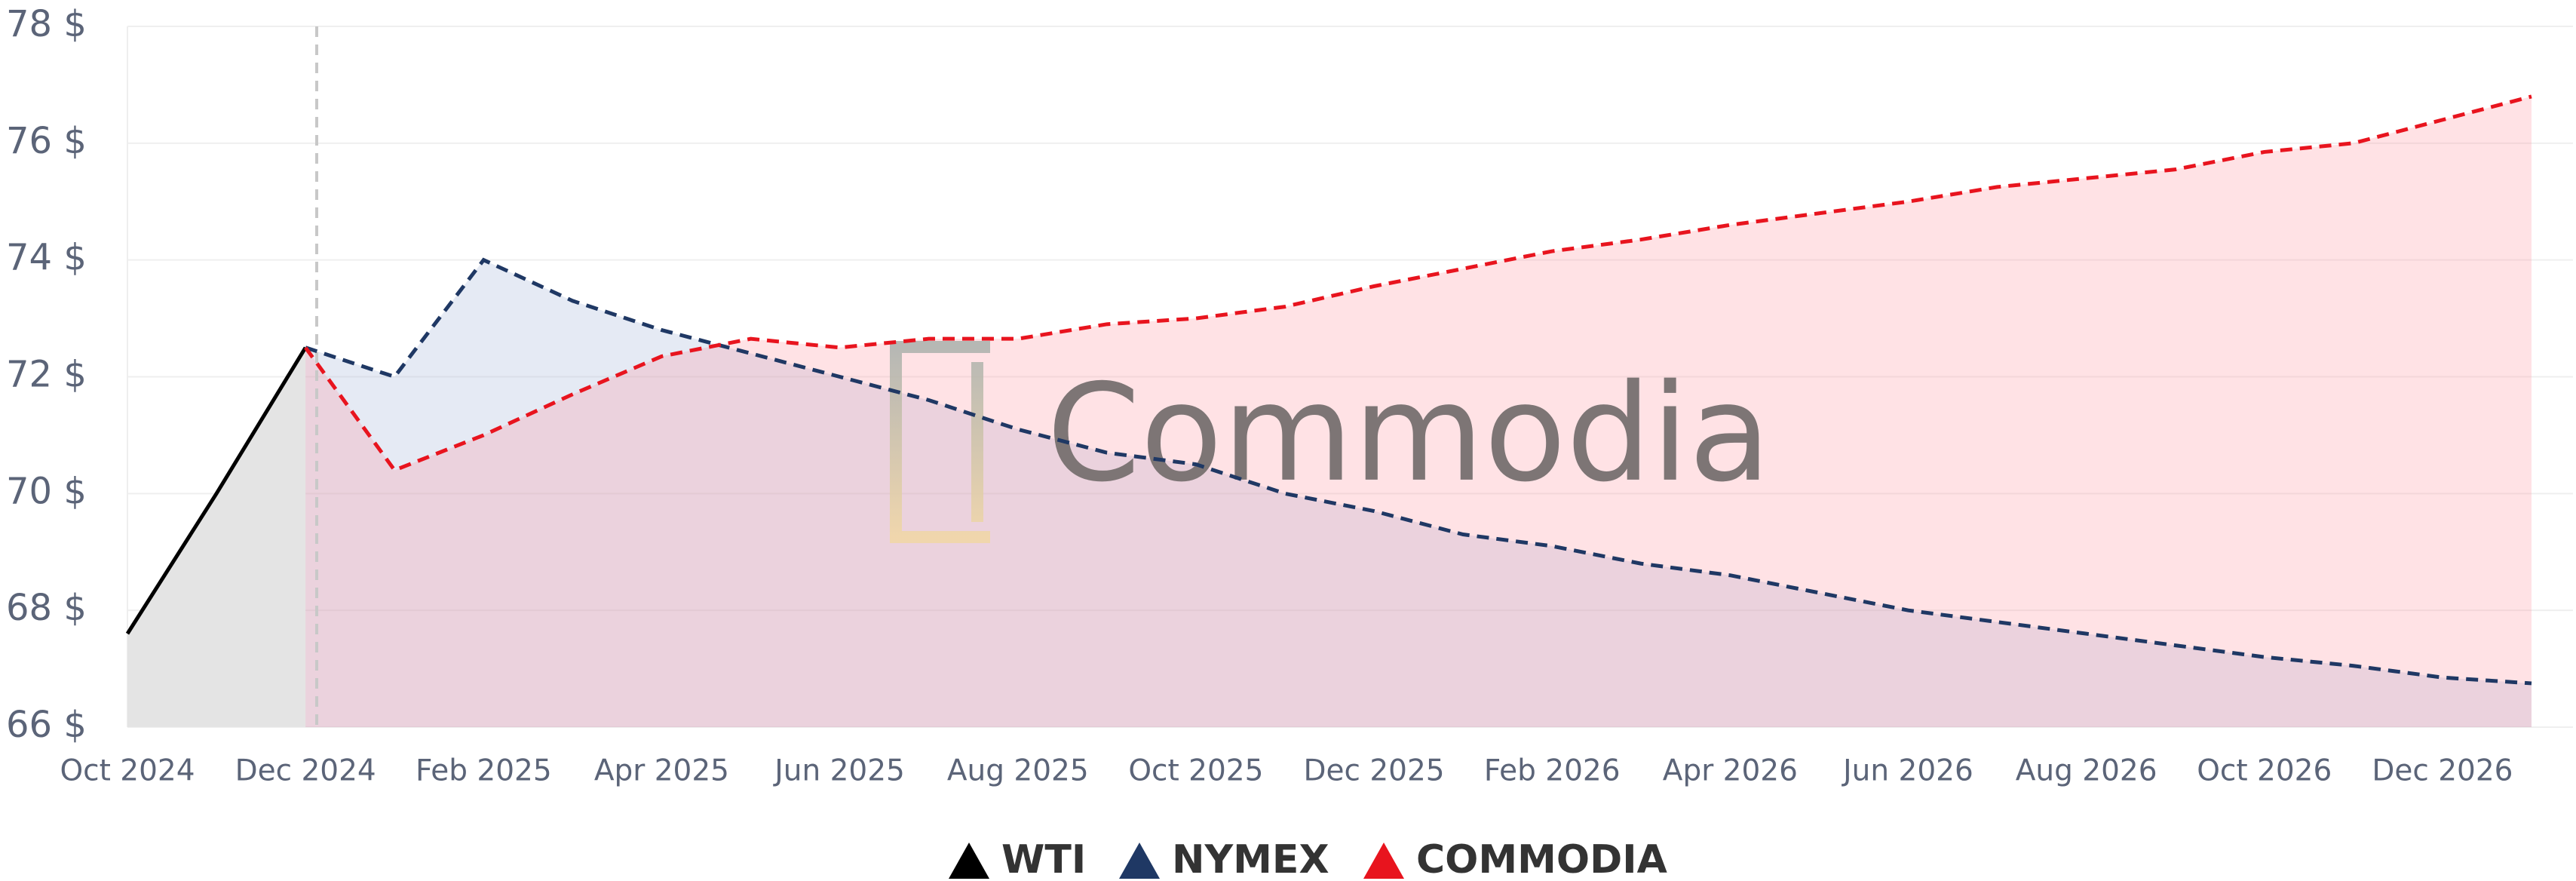  Describe the element at coordinates (305, 771) in the screenshot. I see `x-tick-label: Dec 2024` at that location.